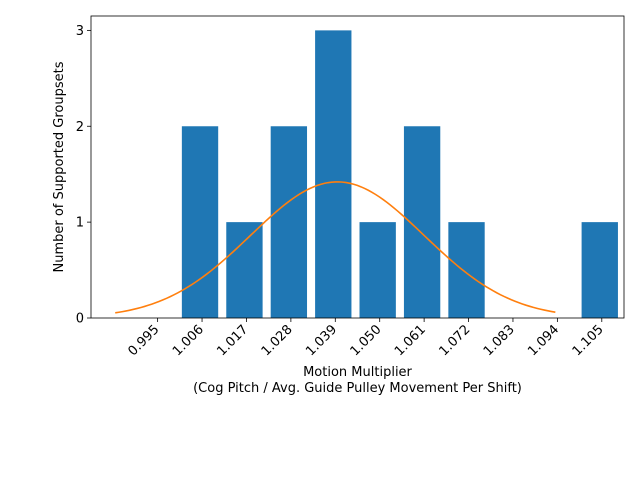 This screenshot has width=640, height=480. Describe the element at coordinates (588, 340) in the screenshot. I see `x-tick-label-10: 1.105` at that location.